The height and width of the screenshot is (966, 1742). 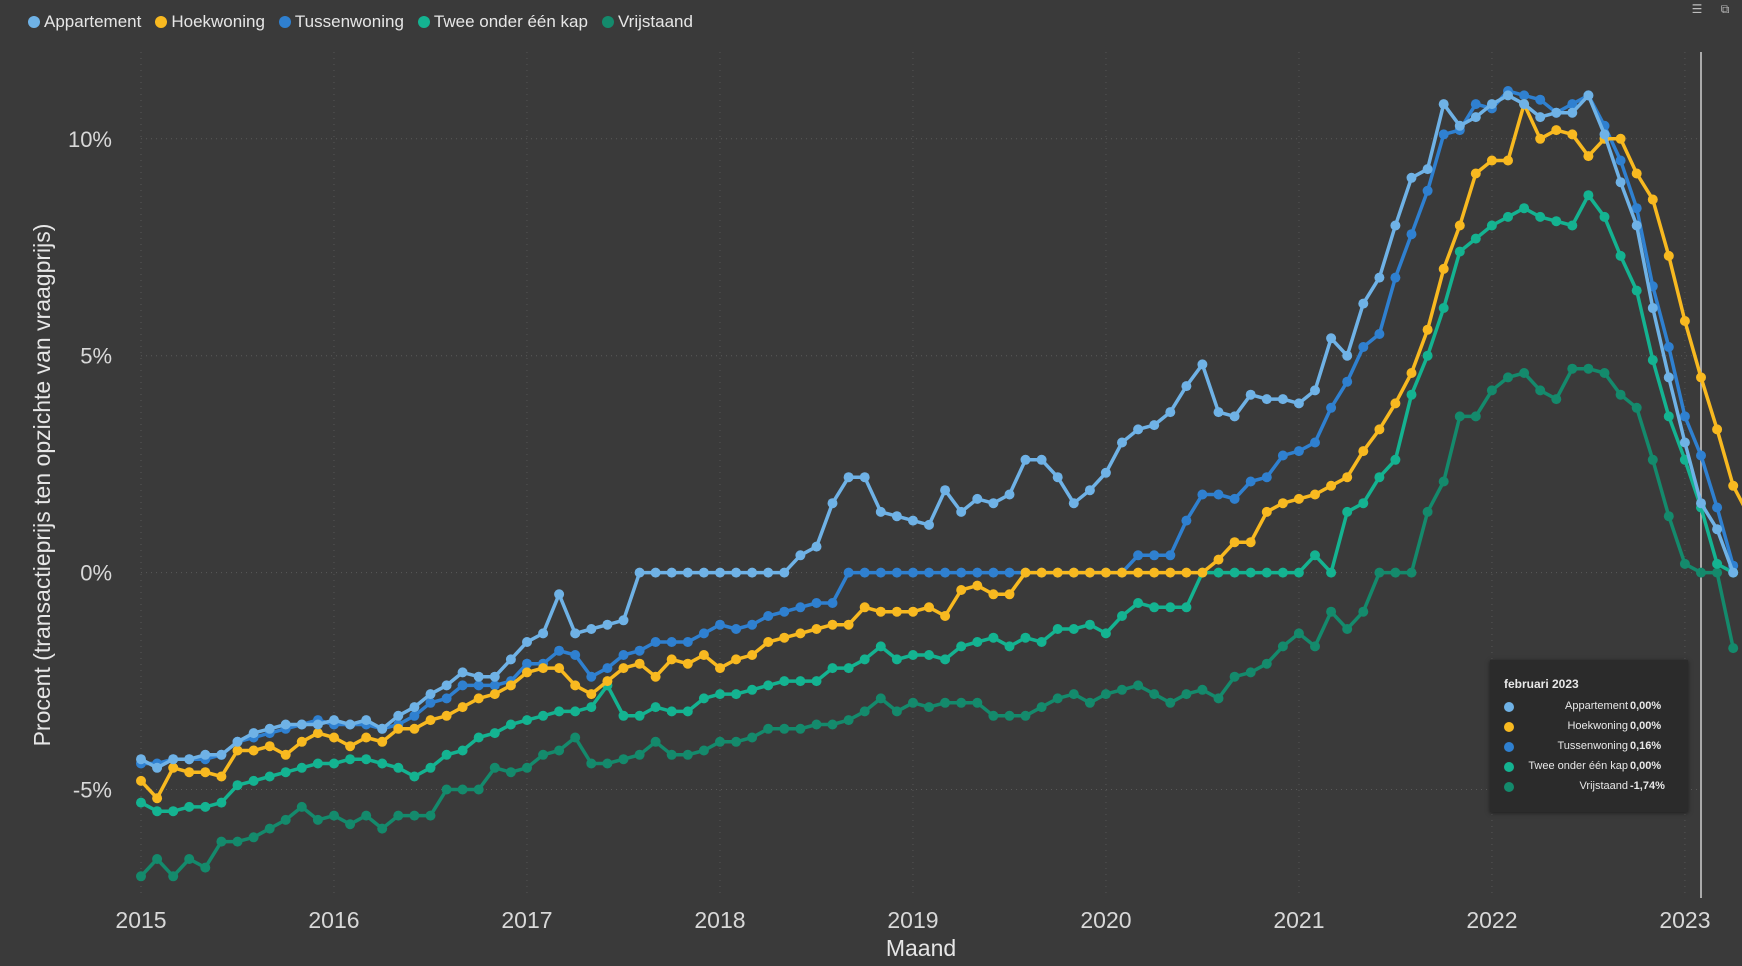 I want to click on focus-mode-icon: ⧉, so click(x=1725, y=9).